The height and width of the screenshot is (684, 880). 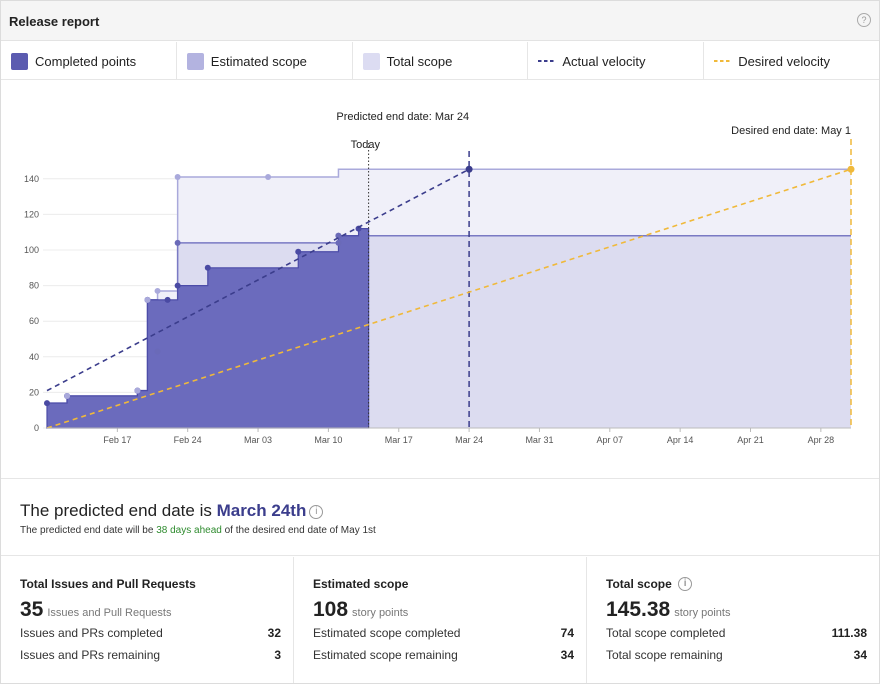 What do you see at coordinates (90, 655) in the screenshot?
I see `stat-row-label: Issues and PRs remaining` at bounding box center [90, 655].